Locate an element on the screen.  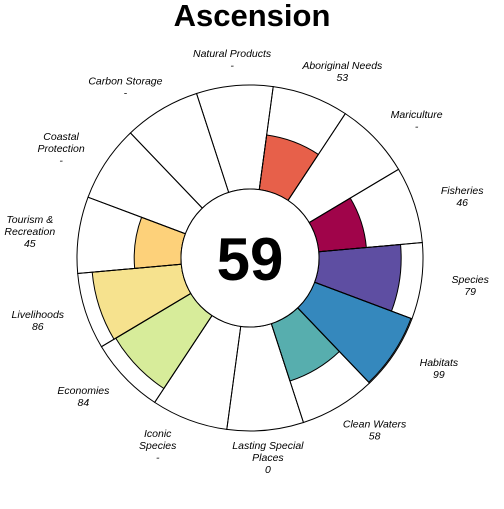
petal-name-label: Lasting Special is located at coordinates (268, 446).